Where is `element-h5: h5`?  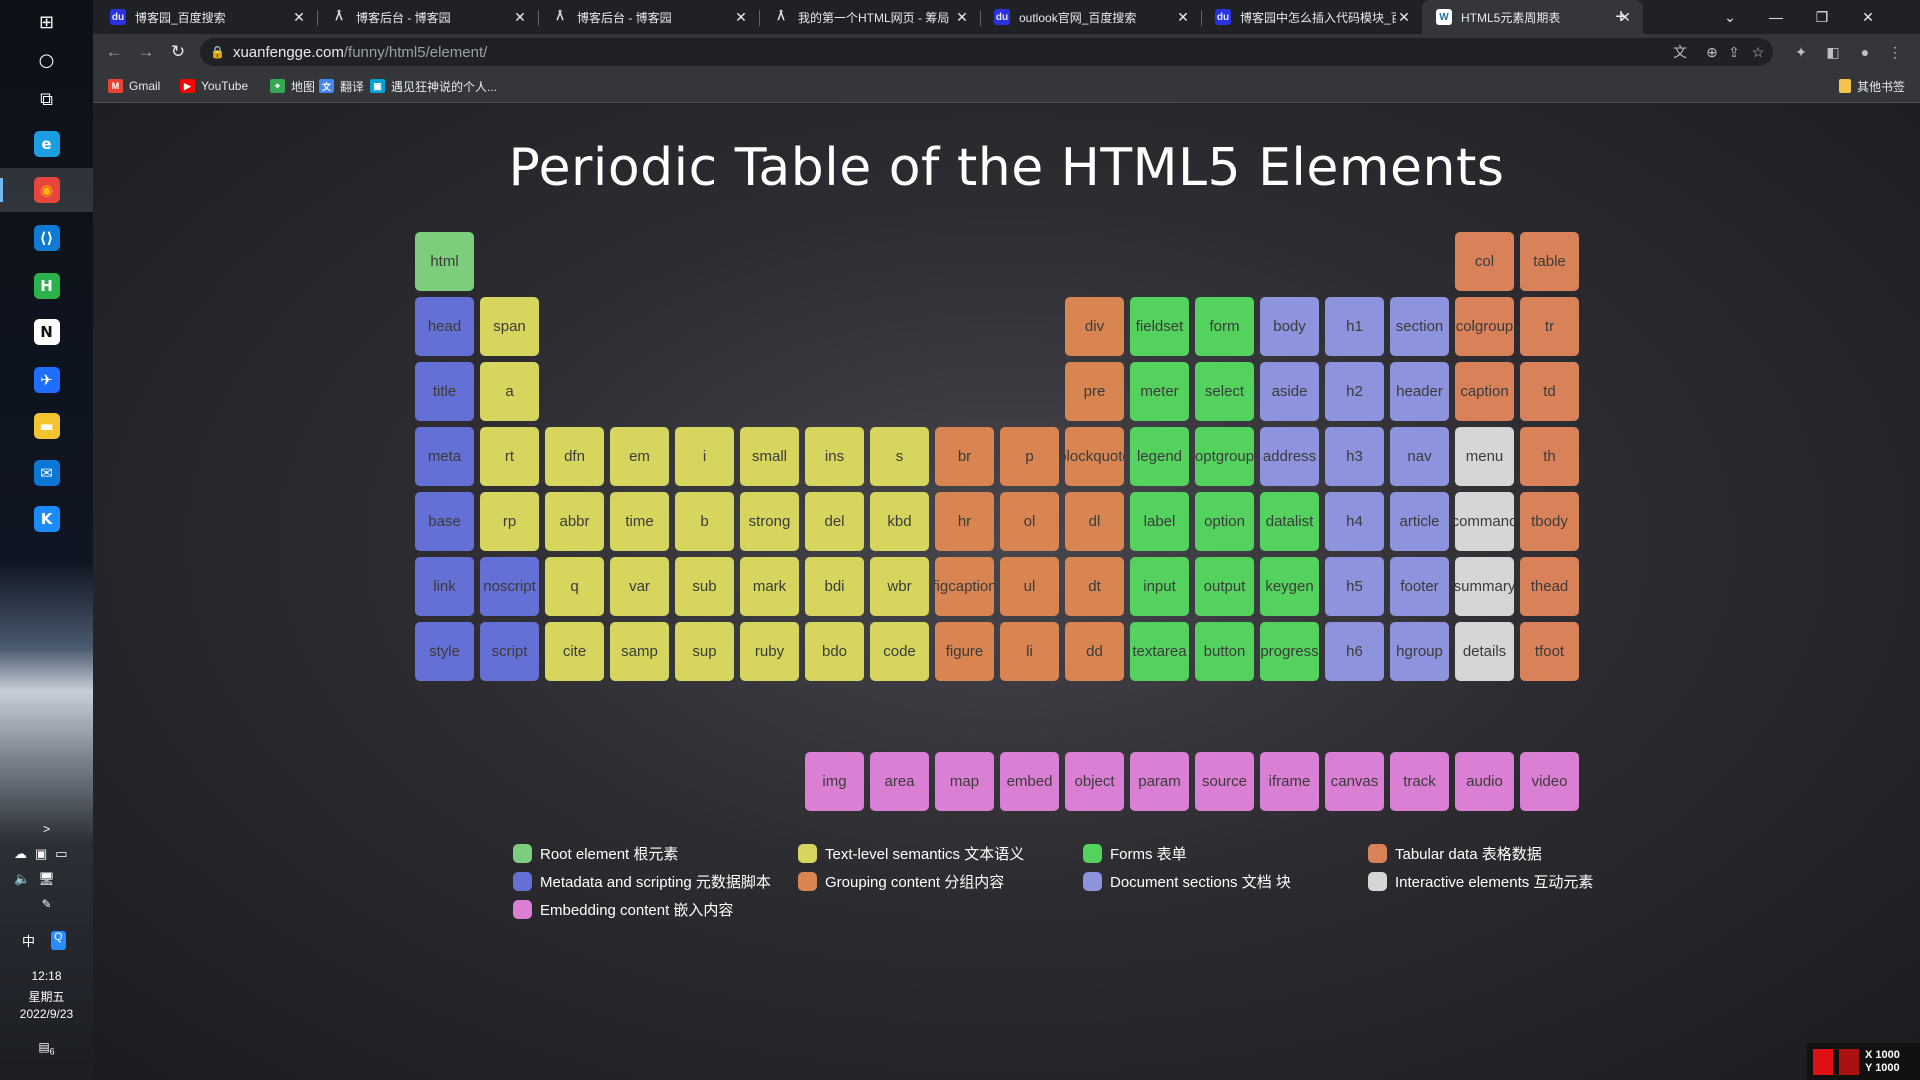
element-h5: h5 is located at coordinates (1354, 586).